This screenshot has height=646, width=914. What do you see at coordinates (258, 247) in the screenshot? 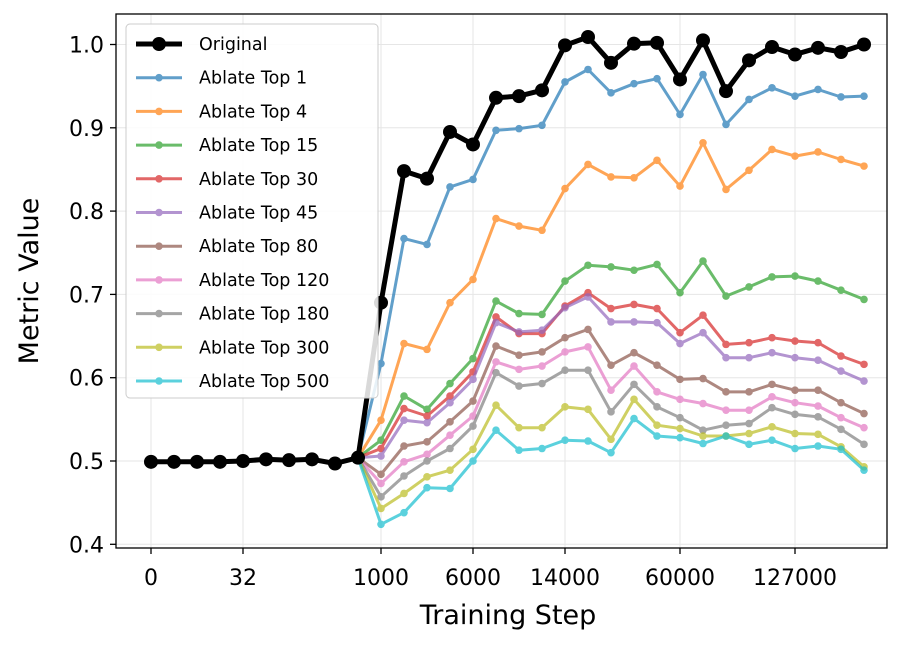
I see `legend-label: Ablate Top 80` at bounding box center [258, 247].